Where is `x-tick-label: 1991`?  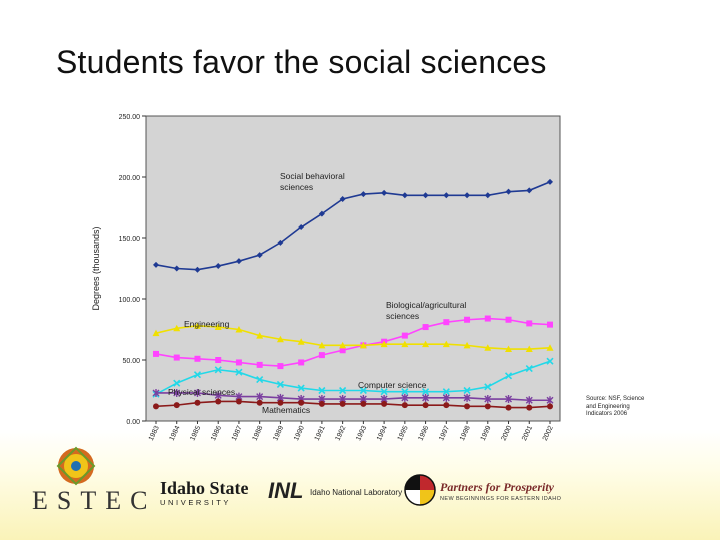
x-tick-label: 1991 is located at coordinates (320, 433).